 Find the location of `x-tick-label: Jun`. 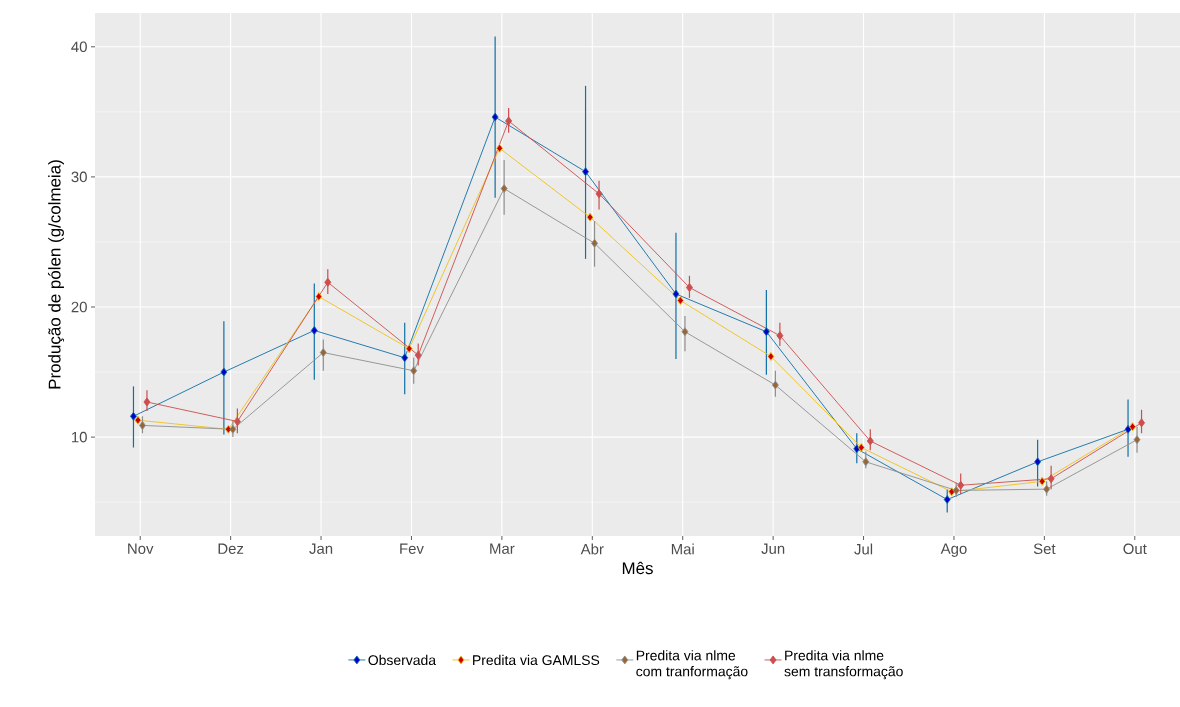

x-tick-label: Jun is located at coordinates (773, 548).